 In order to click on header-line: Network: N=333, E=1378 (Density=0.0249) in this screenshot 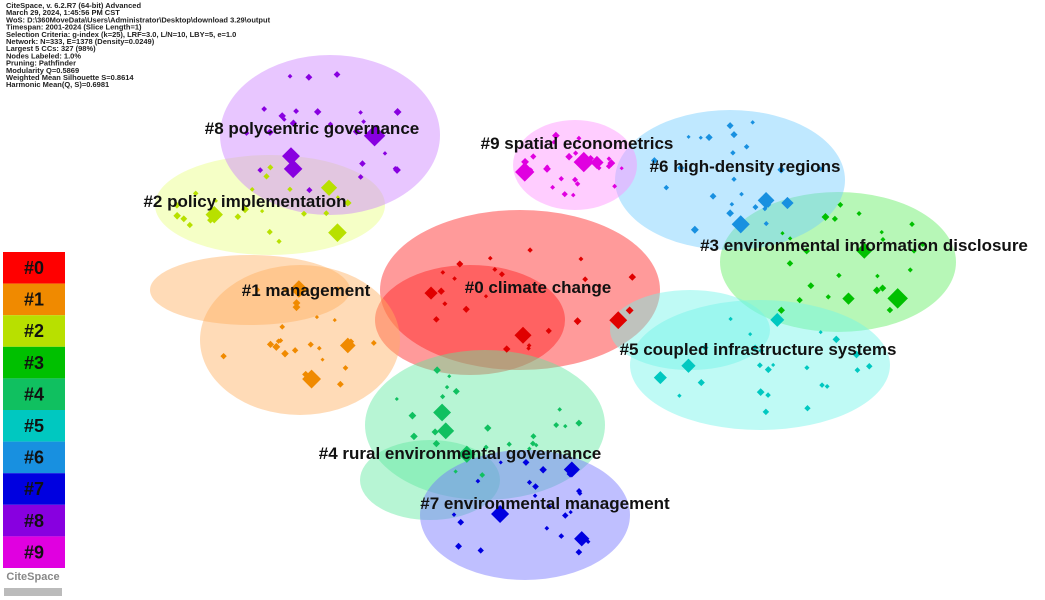, I will do `click(80, 41)`.